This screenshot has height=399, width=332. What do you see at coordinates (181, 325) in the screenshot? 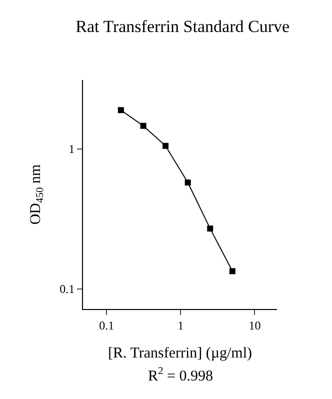
I see `x-tick-label: 1` at bounding box center [181, 325].